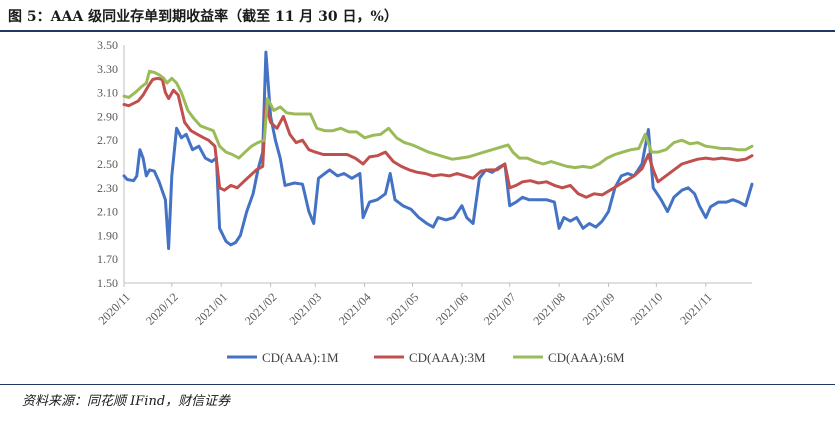 The width and height of the screenshot is (835, 422). Describe the element at coordinates (305, 309) in the screenshot. I see `x-tick-label: 2021/03` at that location.